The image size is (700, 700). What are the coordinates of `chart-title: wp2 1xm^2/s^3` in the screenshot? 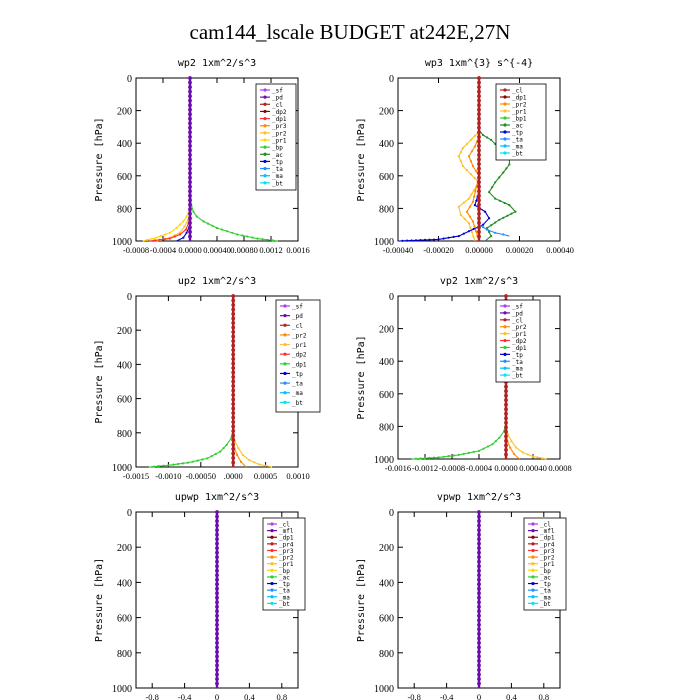 It's located at (217, 63).